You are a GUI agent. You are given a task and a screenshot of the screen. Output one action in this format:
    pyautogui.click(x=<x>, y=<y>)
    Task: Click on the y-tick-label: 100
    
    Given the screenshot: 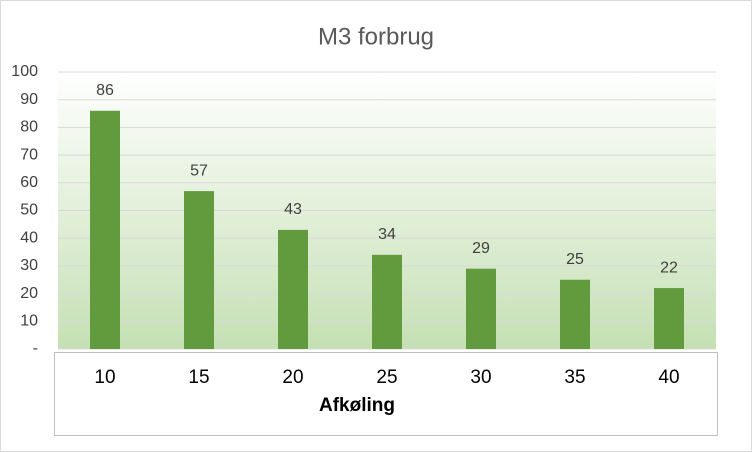 What is the action you would take?
    pyautogui.click(x=24, y=71)
    